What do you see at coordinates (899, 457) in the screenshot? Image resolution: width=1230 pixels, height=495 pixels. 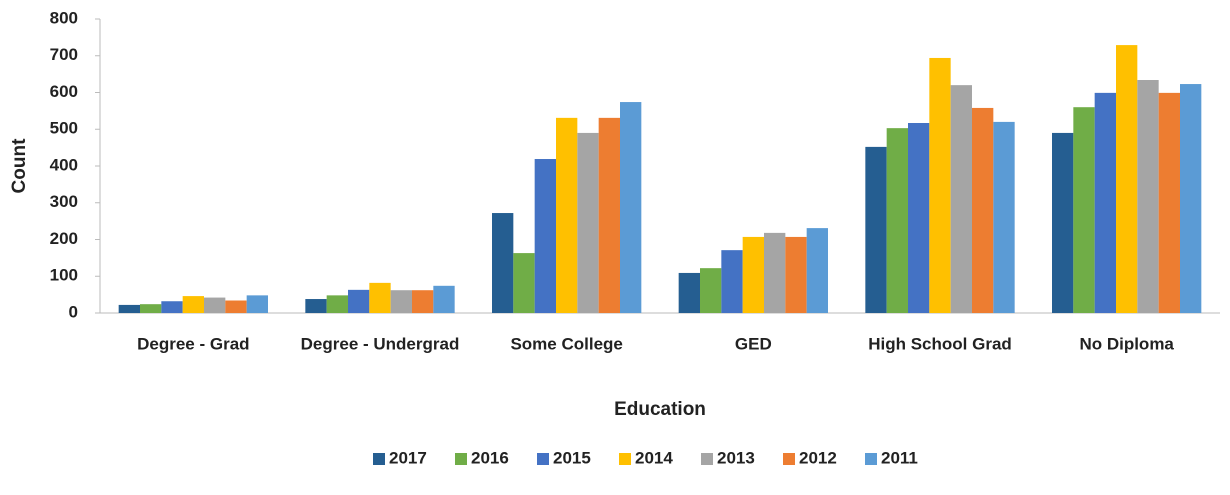 I see `legend-label: 2011` at bounding box center [899, 457].